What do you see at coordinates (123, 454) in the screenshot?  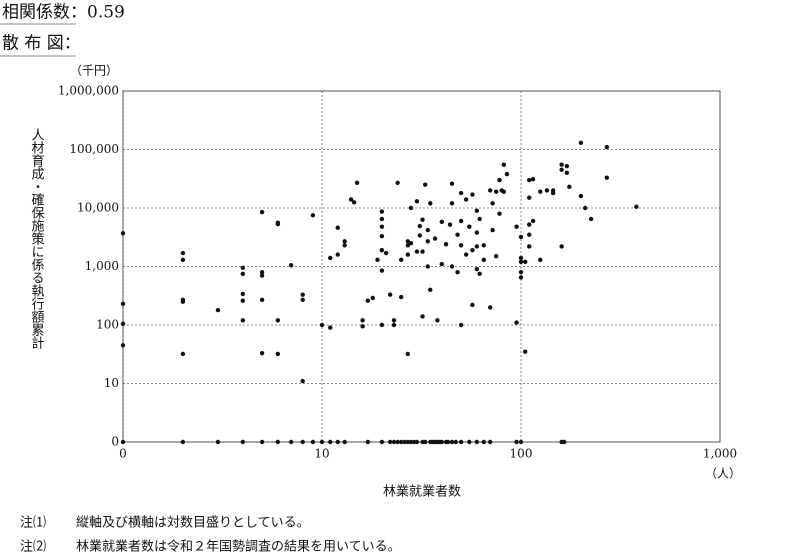 I see `x-tick-label: 0` at bounding box center [123, 454].